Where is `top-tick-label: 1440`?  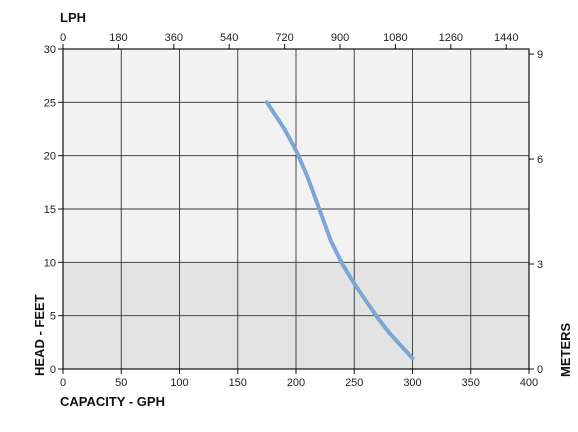
top-tick-label: 1440 is located at coordinates (506, 38).